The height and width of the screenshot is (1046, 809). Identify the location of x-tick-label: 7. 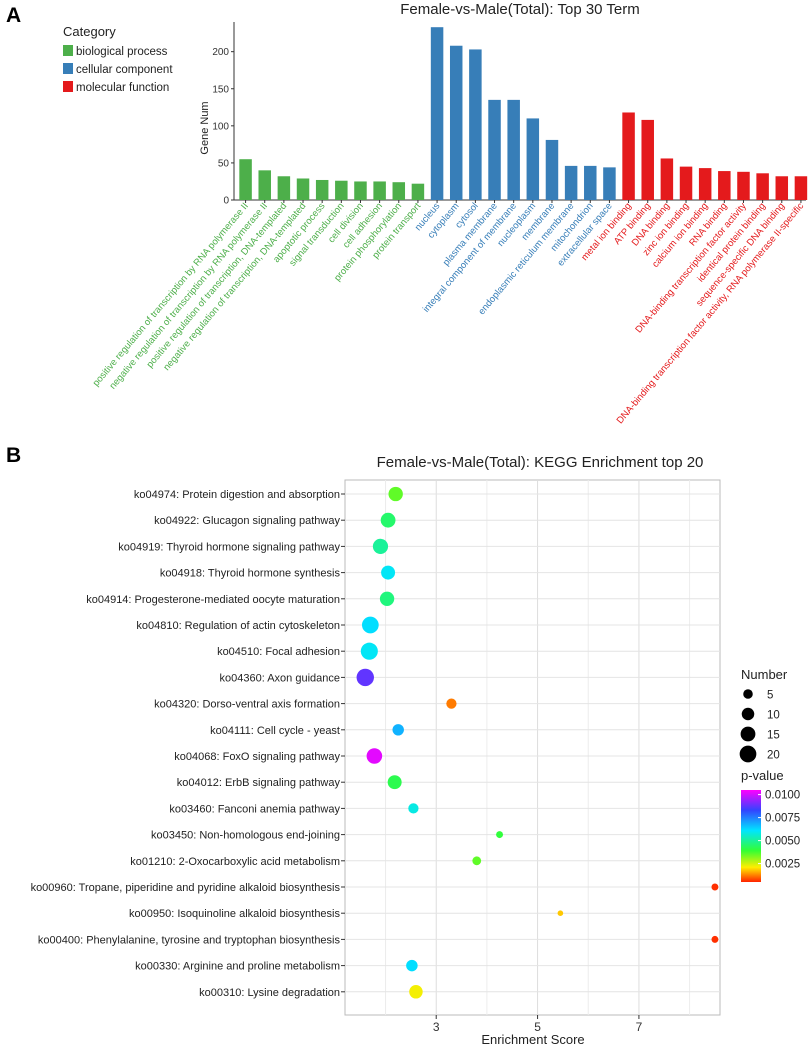
(639, 1027).